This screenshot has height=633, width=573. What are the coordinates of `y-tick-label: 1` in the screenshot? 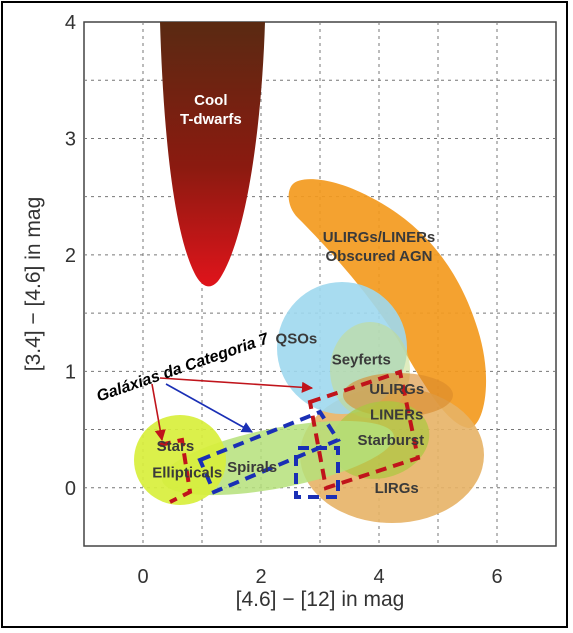 It's located at (70, 372).